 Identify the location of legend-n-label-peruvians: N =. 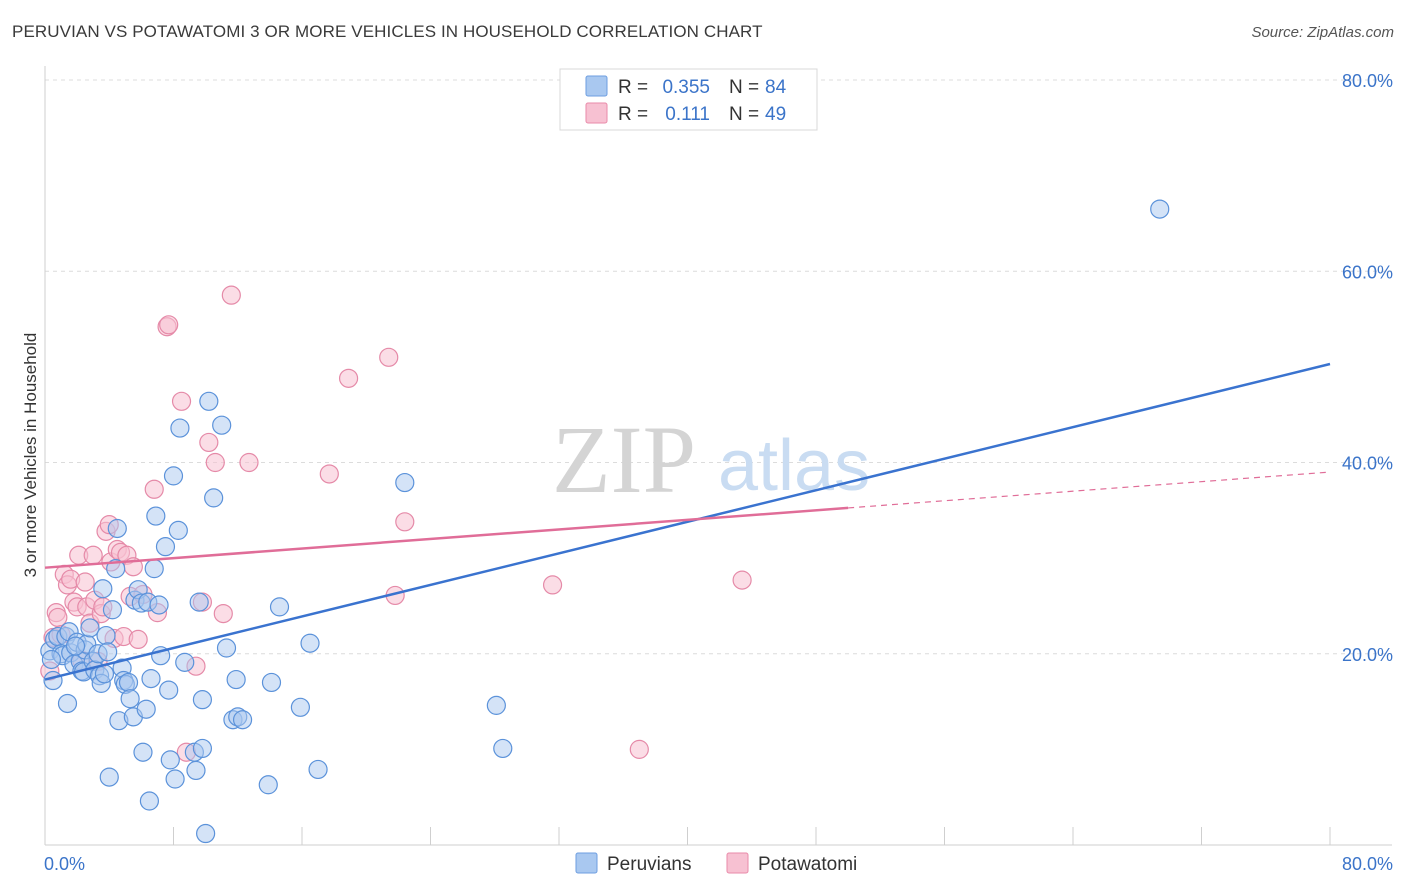
(744, 87).